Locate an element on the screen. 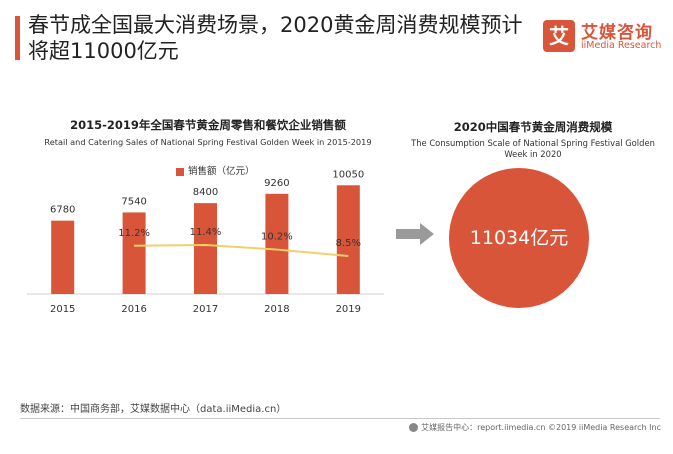 The image size is (673, 454). x-tick-label: 2019 is located at coordinates (348, 309).